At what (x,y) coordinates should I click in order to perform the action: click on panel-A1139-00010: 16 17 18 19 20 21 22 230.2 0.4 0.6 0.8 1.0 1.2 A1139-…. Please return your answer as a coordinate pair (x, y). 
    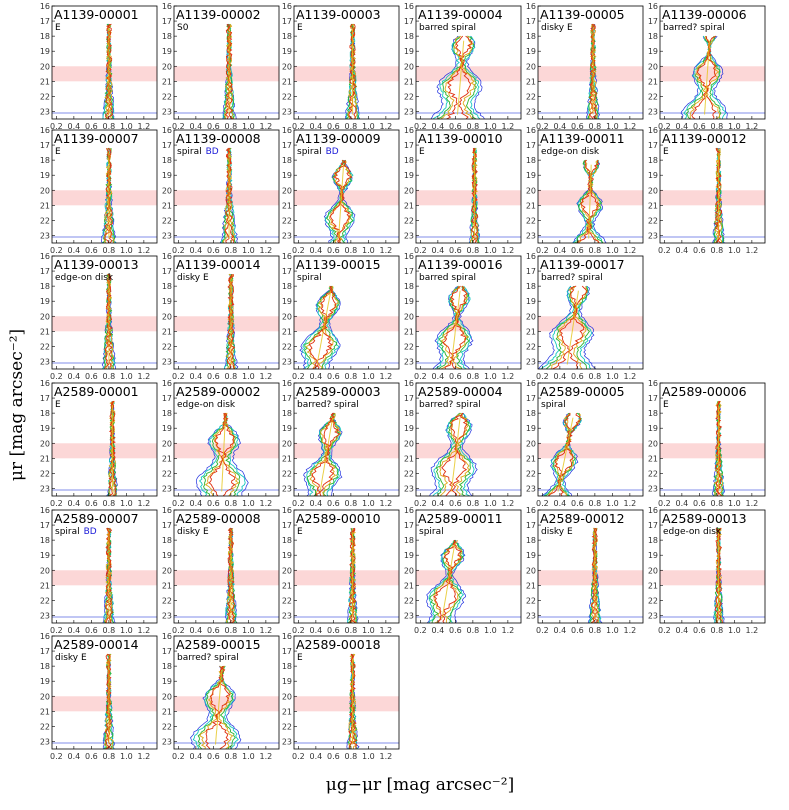
    Looking at the image, I should click on (463, 190).